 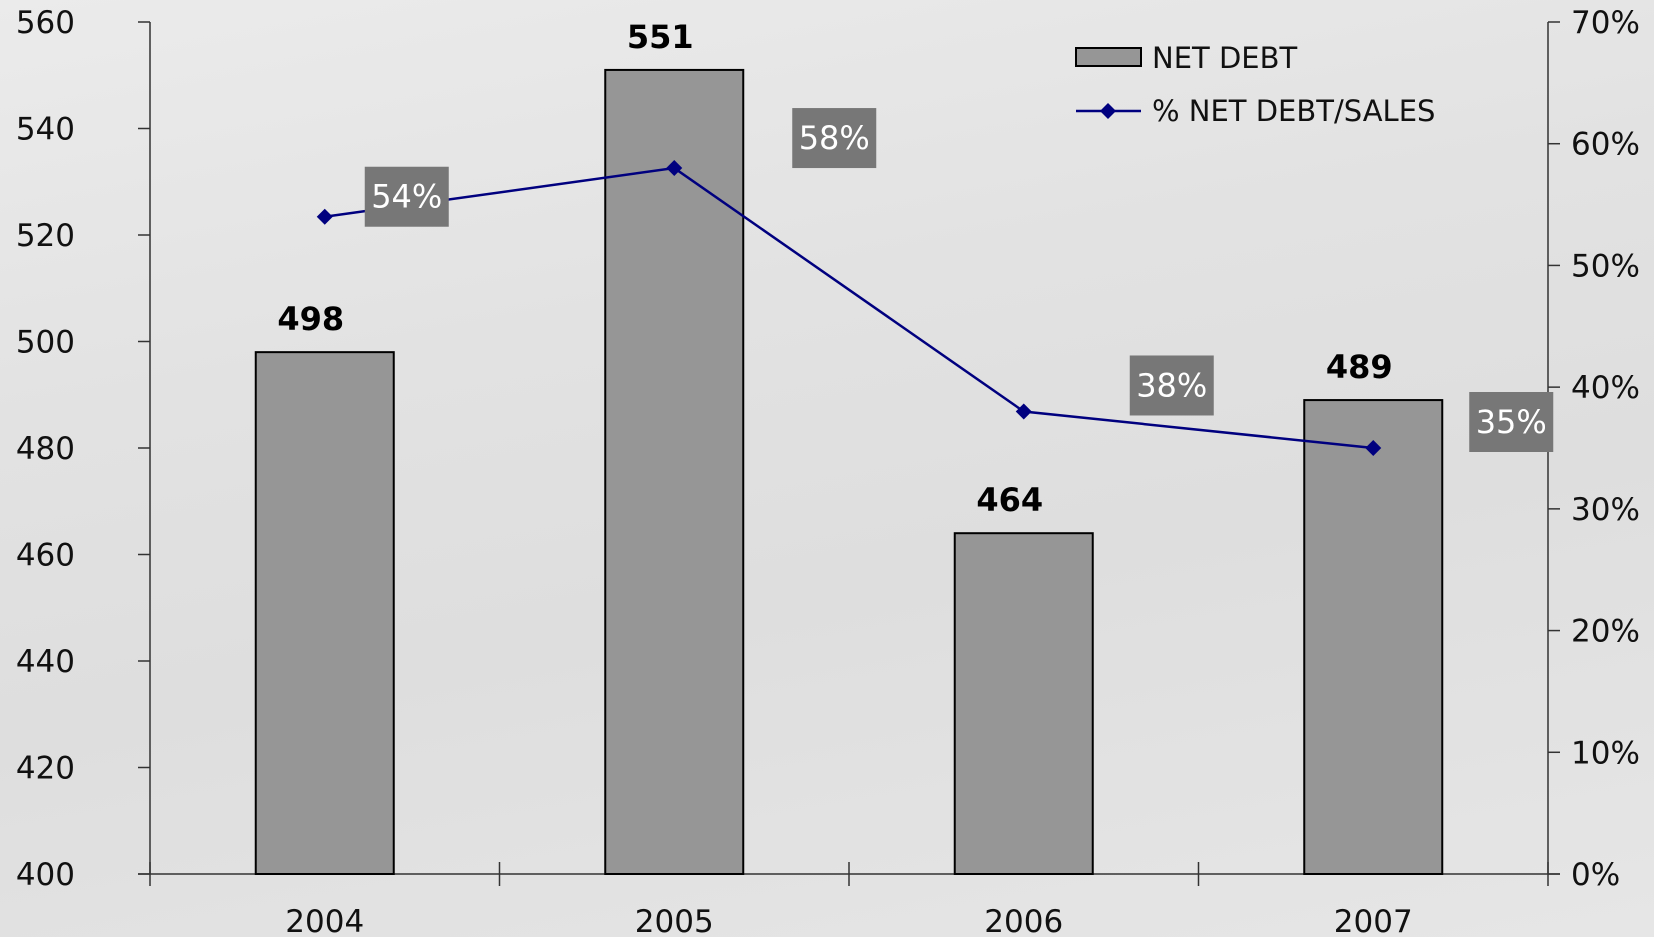 I want to click on right-tick-label: 10%, so click(x=1605, y=753).